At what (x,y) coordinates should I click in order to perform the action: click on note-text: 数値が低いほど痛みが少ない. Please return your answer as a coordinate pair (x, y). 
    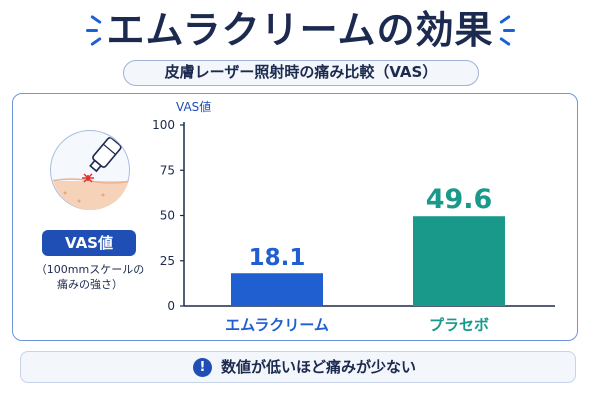
    Looking at the image, I should click on (319, 367).